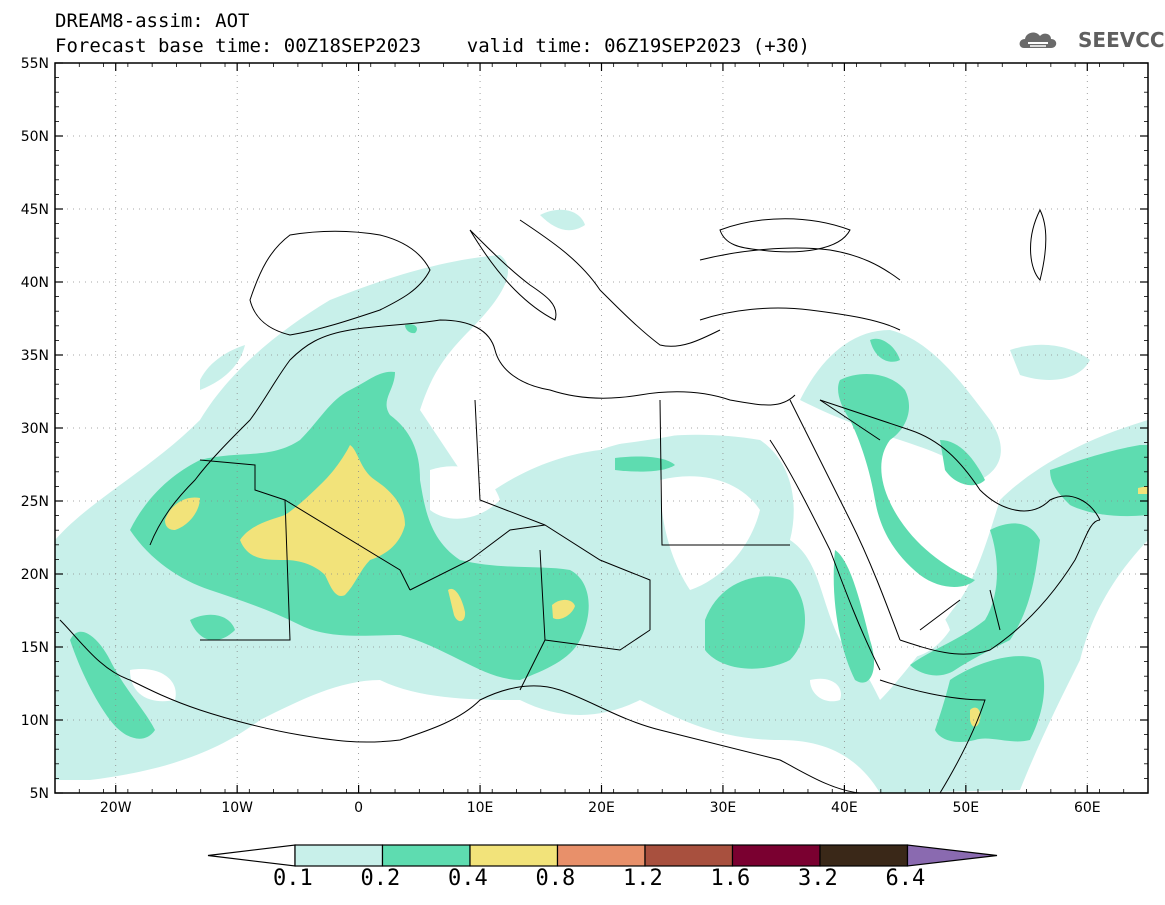 This screenshot has width=1165, height=905. Describe the element at coordinates (965, 808) in the screenshot. I see `lon-tick-label: 50E` at that location.